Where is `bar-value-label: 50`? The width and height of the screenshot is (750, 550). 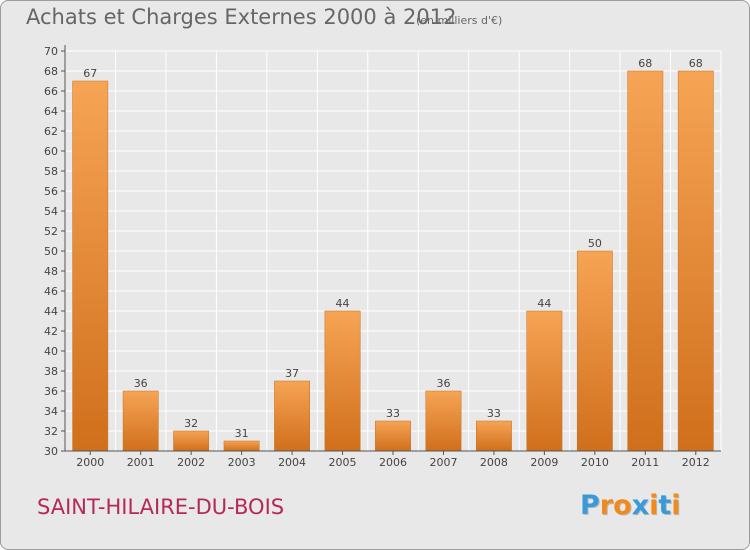
bar-value-label: 50 is located at coordinates (595, 243).